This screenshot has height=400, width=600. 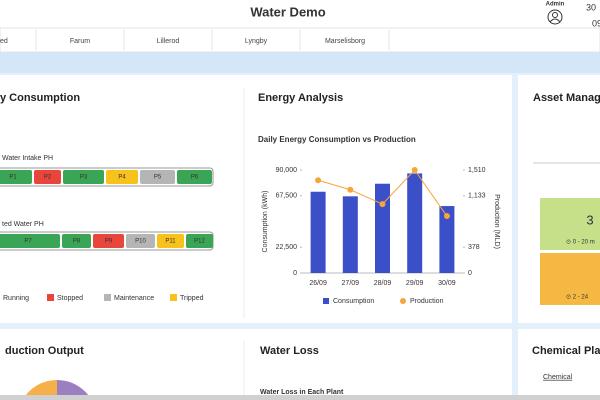 What do you see at coordinates (287, 247) in the screenshot?
I see `y-tick-label: 22,500` at bounding box center [287, 247].